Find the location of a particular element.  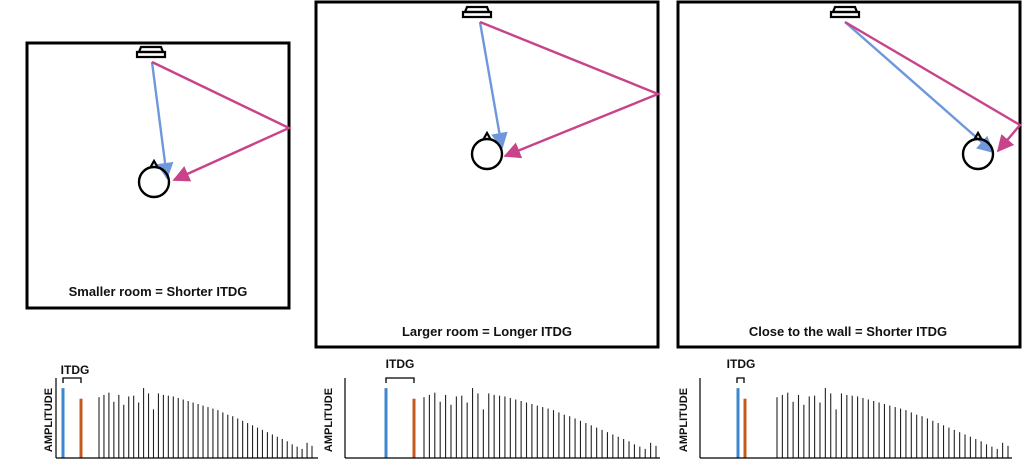

room-outline is located at coordinates (158, 175).